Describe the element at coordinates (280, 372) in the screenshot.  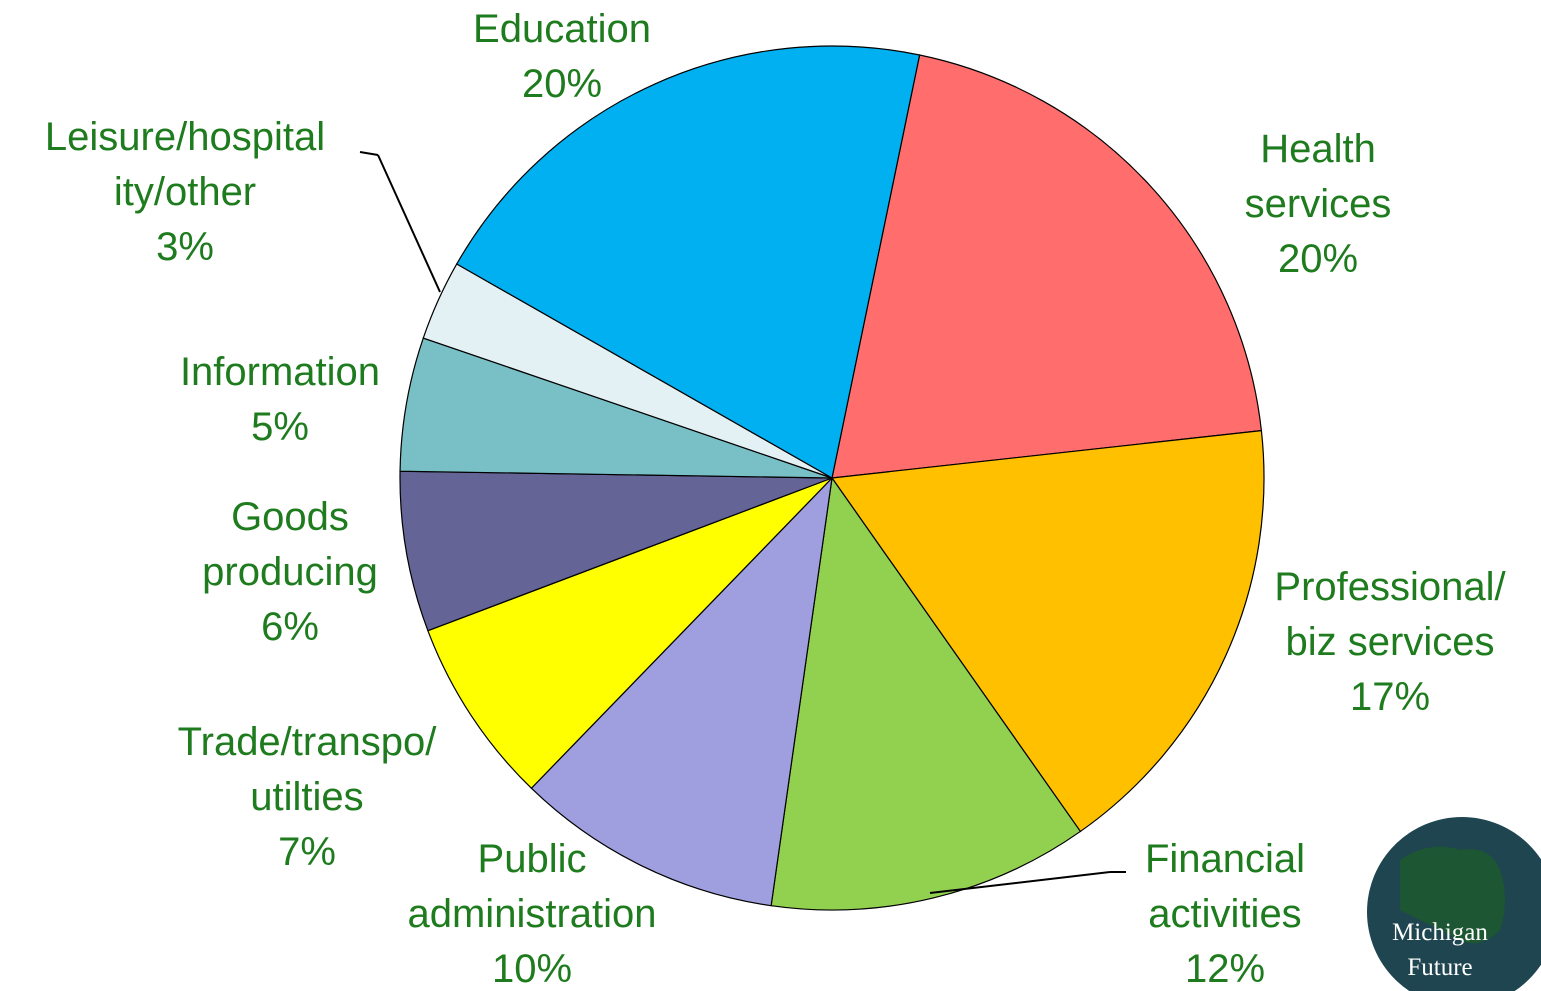
I see `category-label: Information` at that location.